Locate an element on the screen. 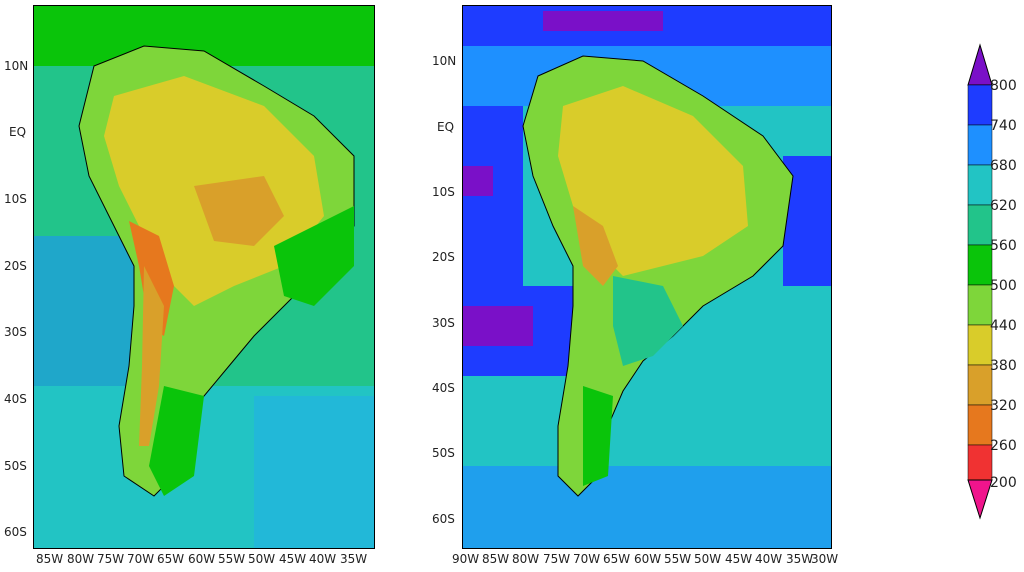  left-lat-label: 60S is located at coordinates (15, 532).